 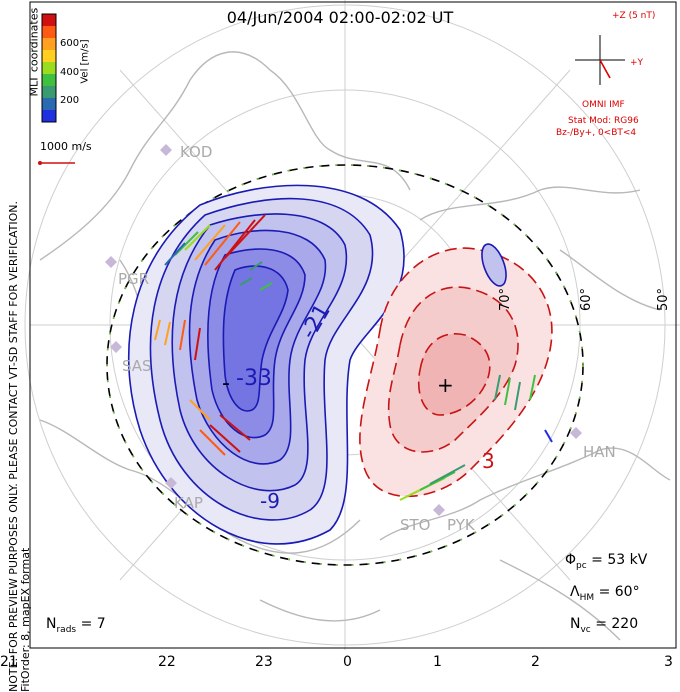 I want to click on colorbar-title: Vel [m/s], so click(x=85, y=61).